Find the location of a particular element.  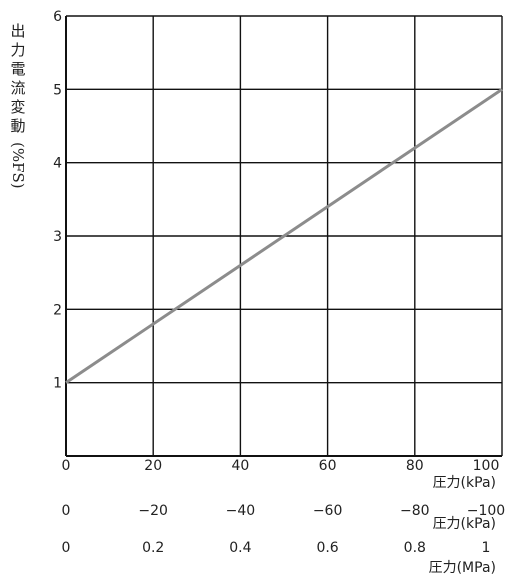

y-tick-label: 4 is located at coordinates (57, 164).